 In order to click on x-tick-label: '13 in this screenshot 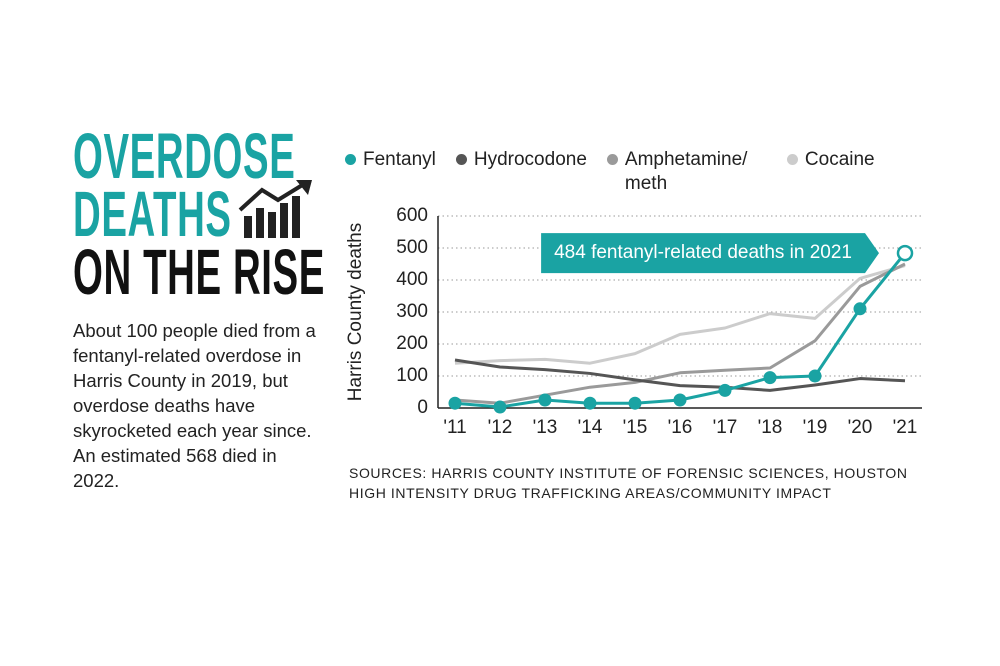, I will do `click(545, 427)`.